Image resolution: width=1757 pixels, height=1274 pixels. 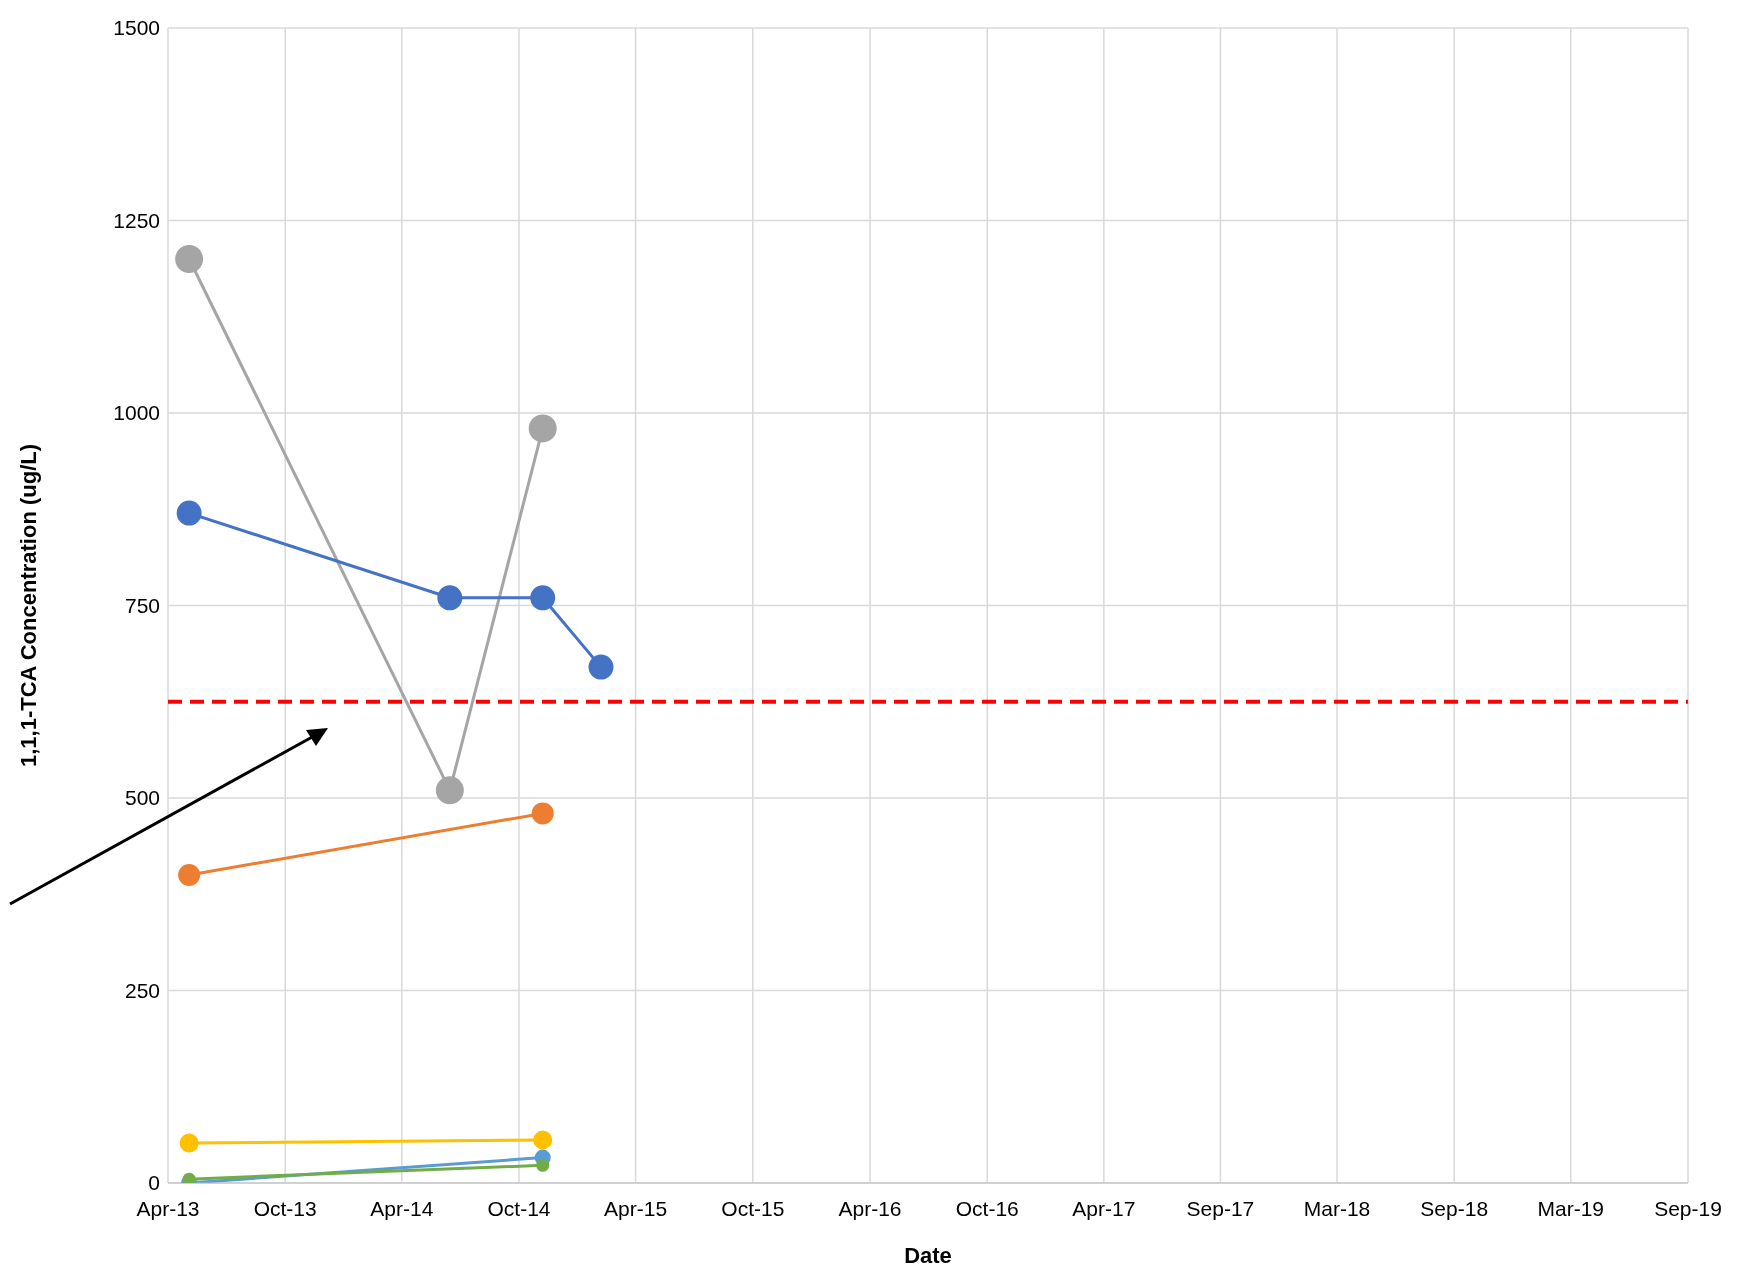 What do you see at coordinates (753, 1208) in the screenshot?
I see `x-tick-label: Oct-15` at bounding box center [753, 1208].